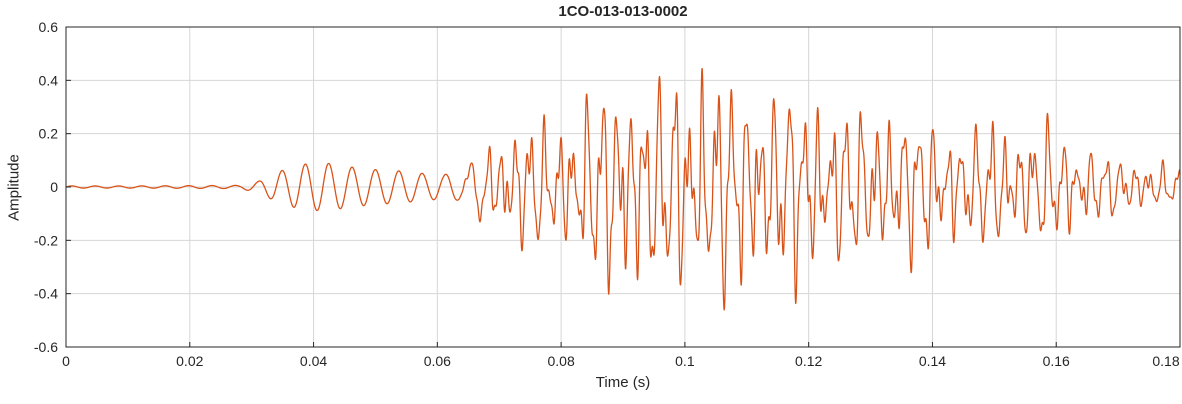 The height and width of the screenshot is (404, 1182). I want to click on x-axis-label: Time (s), so click(623, 382).